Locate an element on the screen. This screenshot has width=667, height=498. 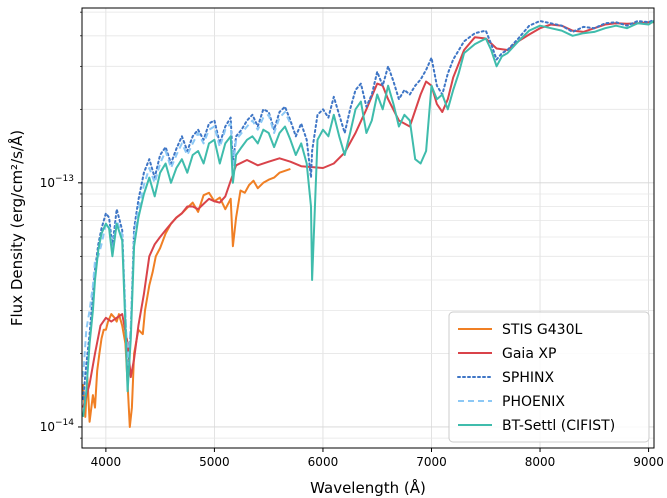
legend-label: SPHINX is located at coordinates (528, 378).